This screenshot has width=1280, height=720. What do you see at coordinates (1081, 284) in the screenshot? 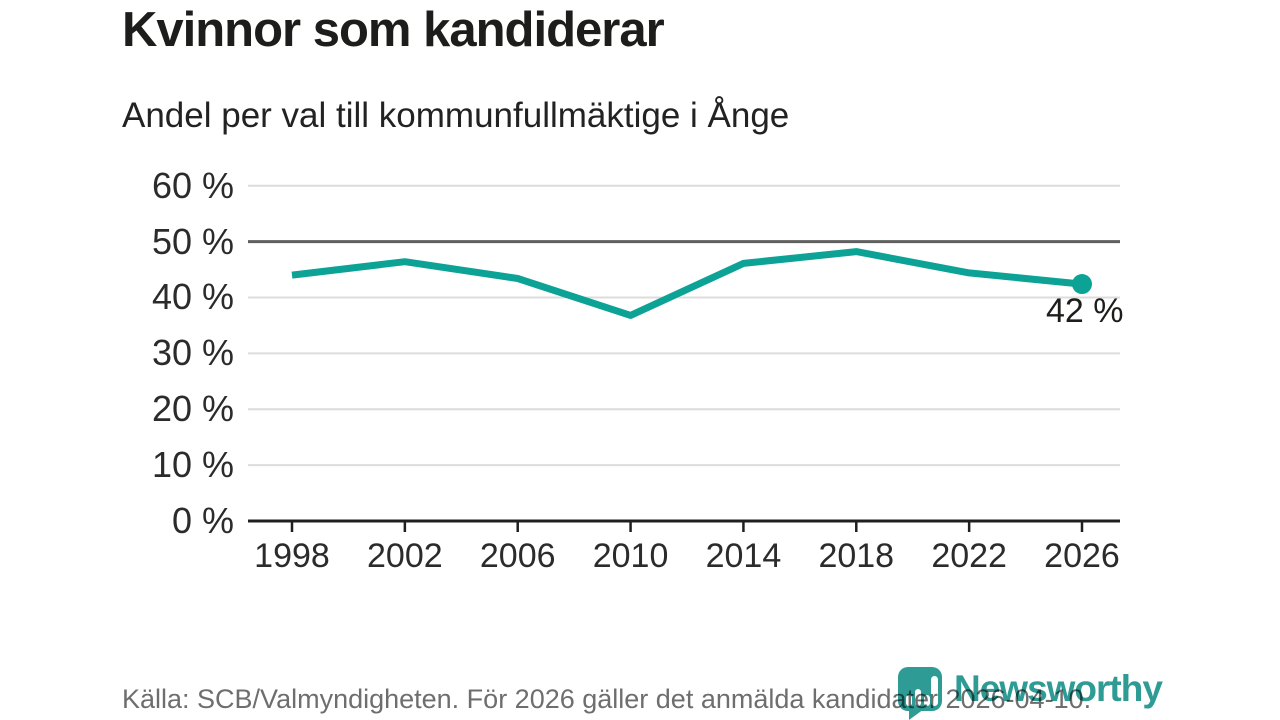
I see `end-point-dot` at bounding box center [1081, 284].